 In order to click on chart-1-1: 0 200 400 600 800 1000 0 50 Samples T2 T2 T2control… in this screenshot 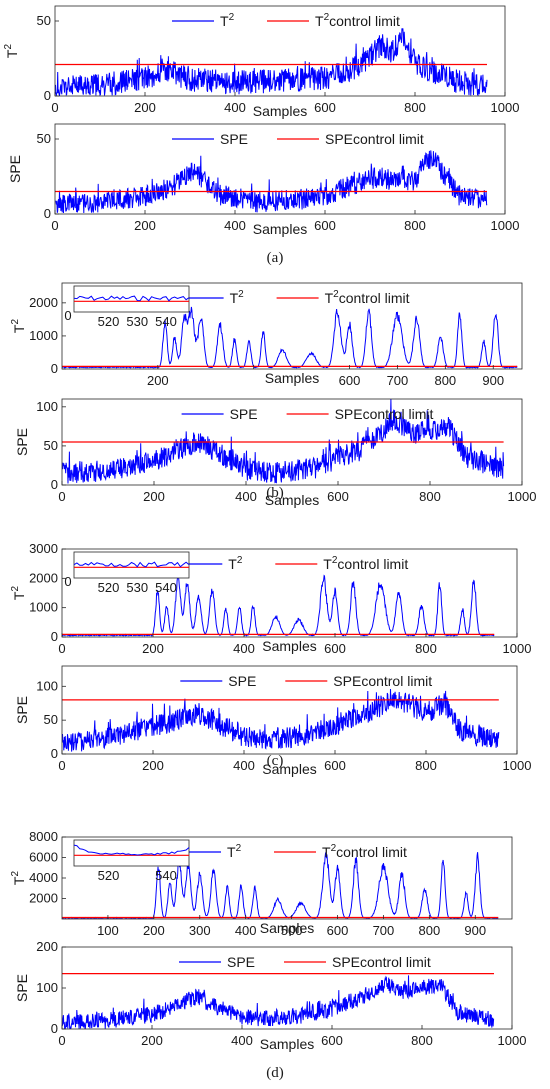, I will do `click(261, 62)`.